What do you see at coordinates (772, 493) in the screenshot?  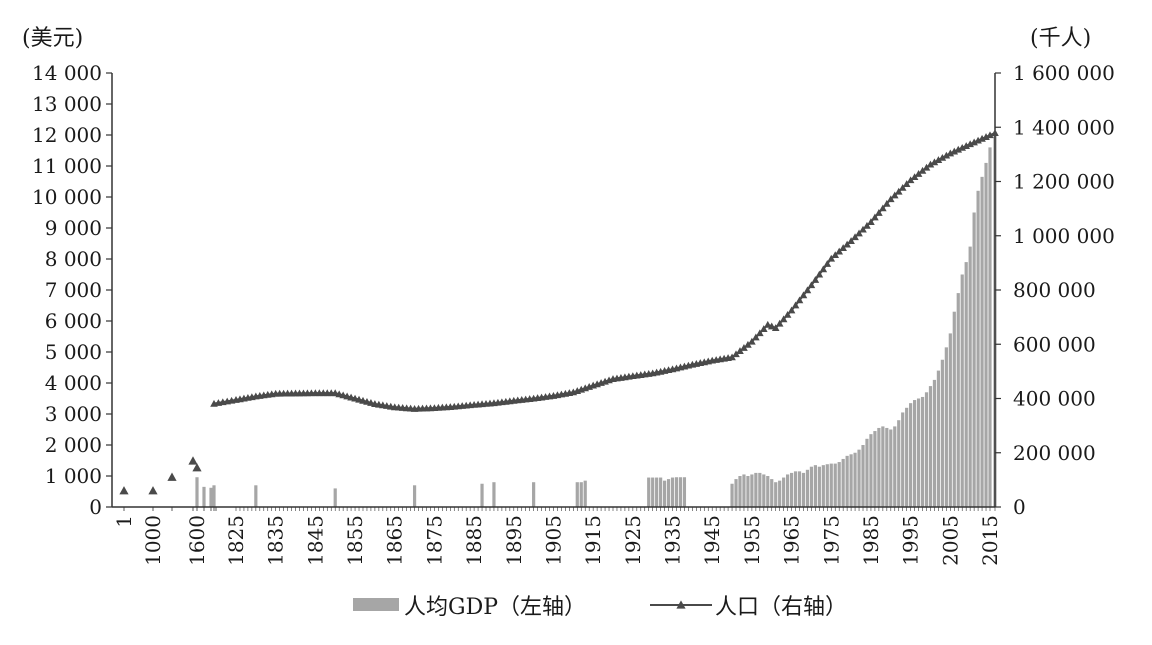 I see `gdp-bar-1960` at bounding box center [772, 493].